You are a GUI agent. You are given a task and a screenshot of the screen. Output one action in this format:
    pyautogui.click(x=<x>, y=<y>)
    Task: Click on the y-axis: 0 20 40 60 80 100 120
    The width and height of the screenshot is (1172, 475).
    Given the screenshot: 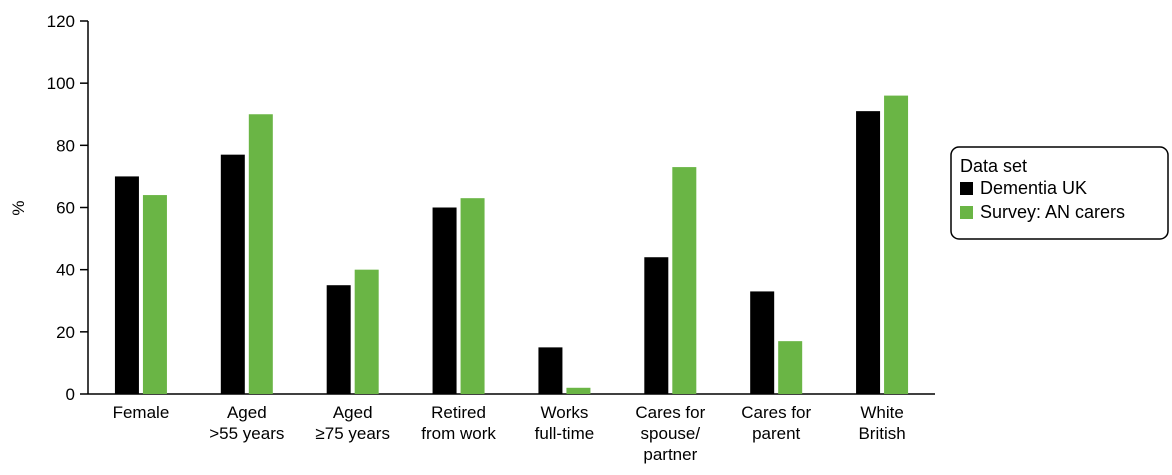 What is the action you would take?
    pyautogui.click(x=68, y=208)
    